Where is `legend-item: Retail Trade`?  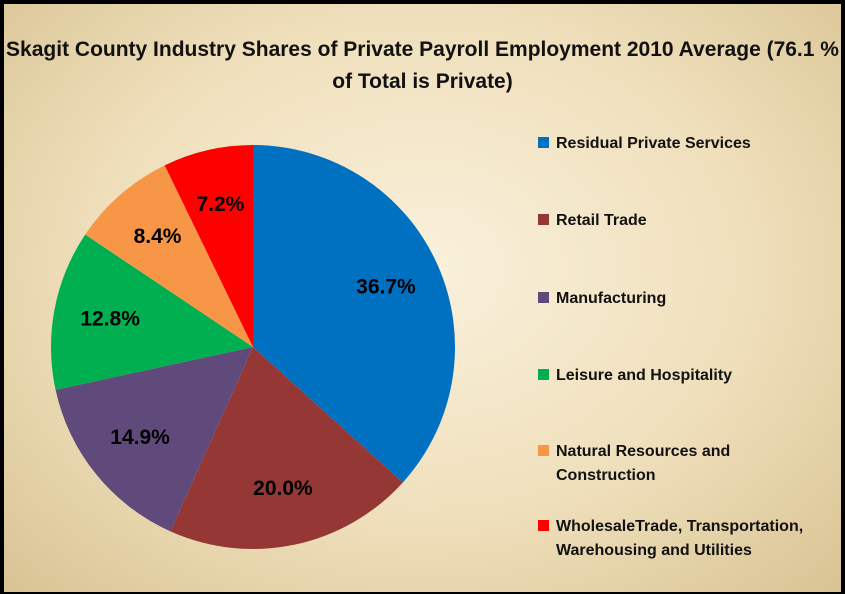
legend-item: Retail Trade is located at coordinates (683, 221).